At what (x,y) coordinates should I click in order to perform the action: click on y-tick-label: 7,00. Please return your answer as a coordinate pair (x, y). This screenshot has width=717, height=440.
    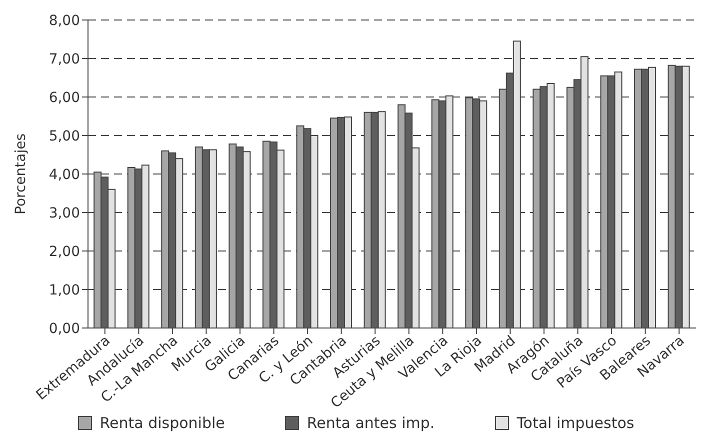
    Looking at the image, I should click on (64, 59).